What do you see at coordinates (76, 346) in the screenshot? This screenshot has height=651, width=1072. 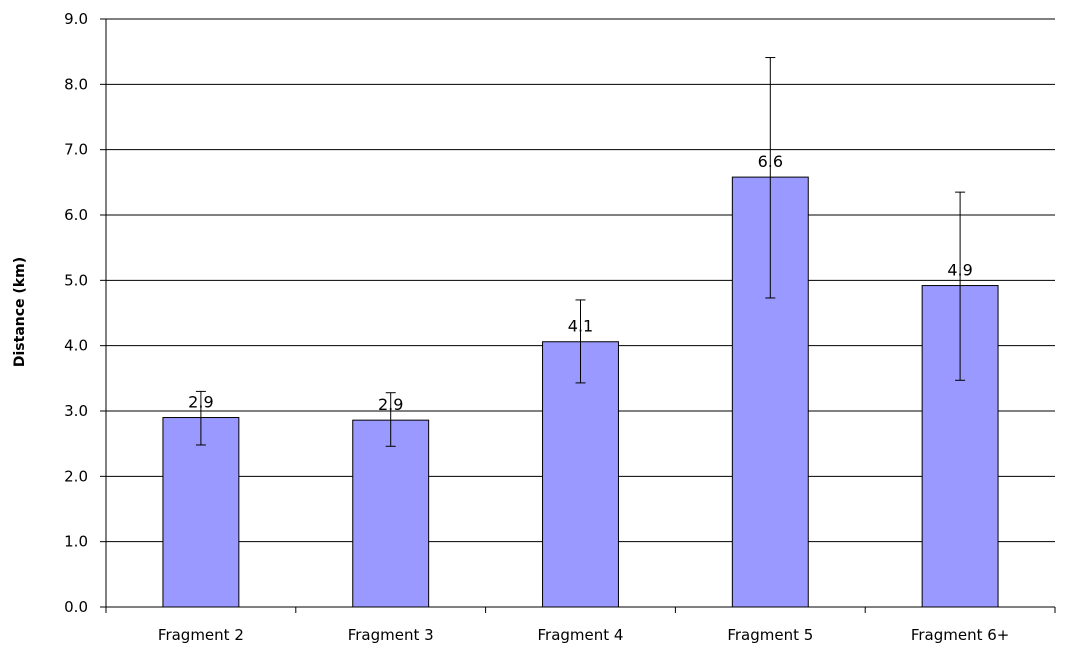 I see `y-tick-label: 4.0` at bounding box center [76, 346].